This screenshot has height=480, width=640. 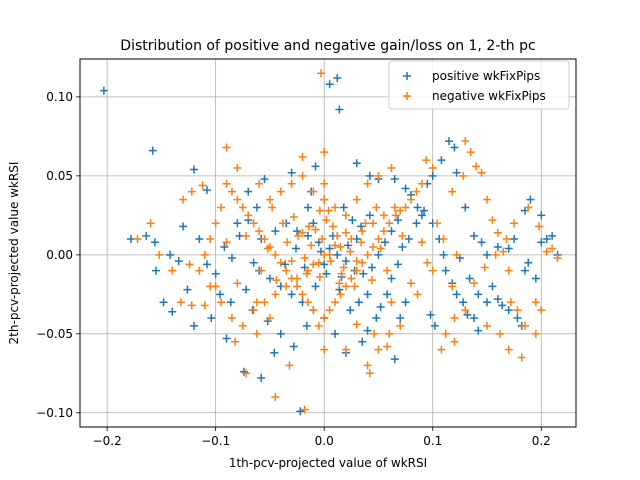 I want to click on x-tick-label: 0.1, so click(x=432, y=441).